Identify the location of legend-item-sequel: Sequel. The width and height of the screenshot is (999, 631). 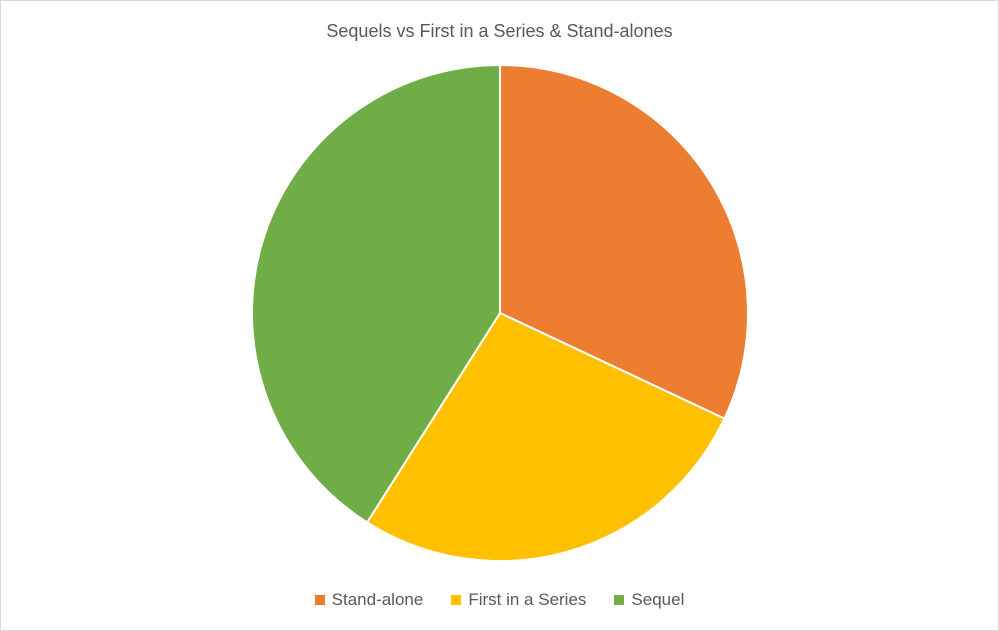
(649, 600).